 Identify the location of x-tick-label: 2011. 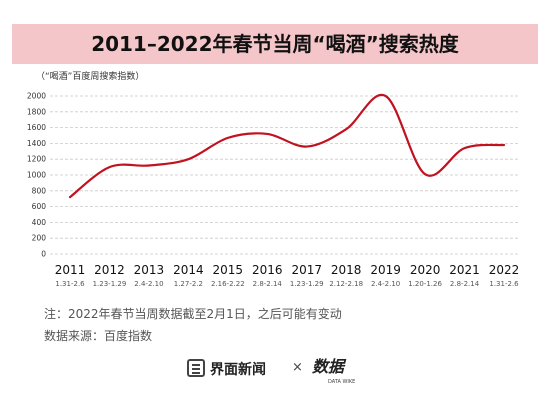
(70, 270).